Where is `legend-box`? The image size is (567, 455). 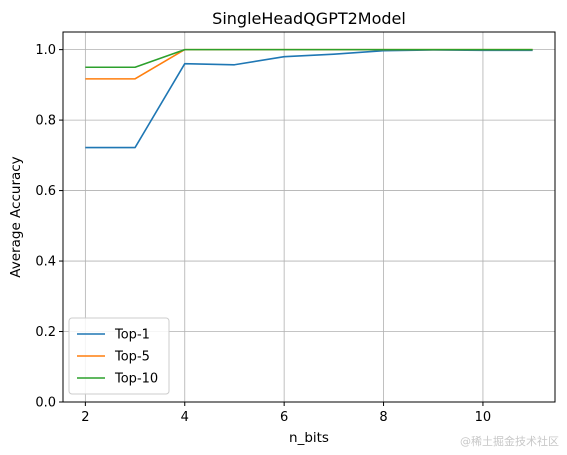
legend-box is located at coordinates (119, 356).